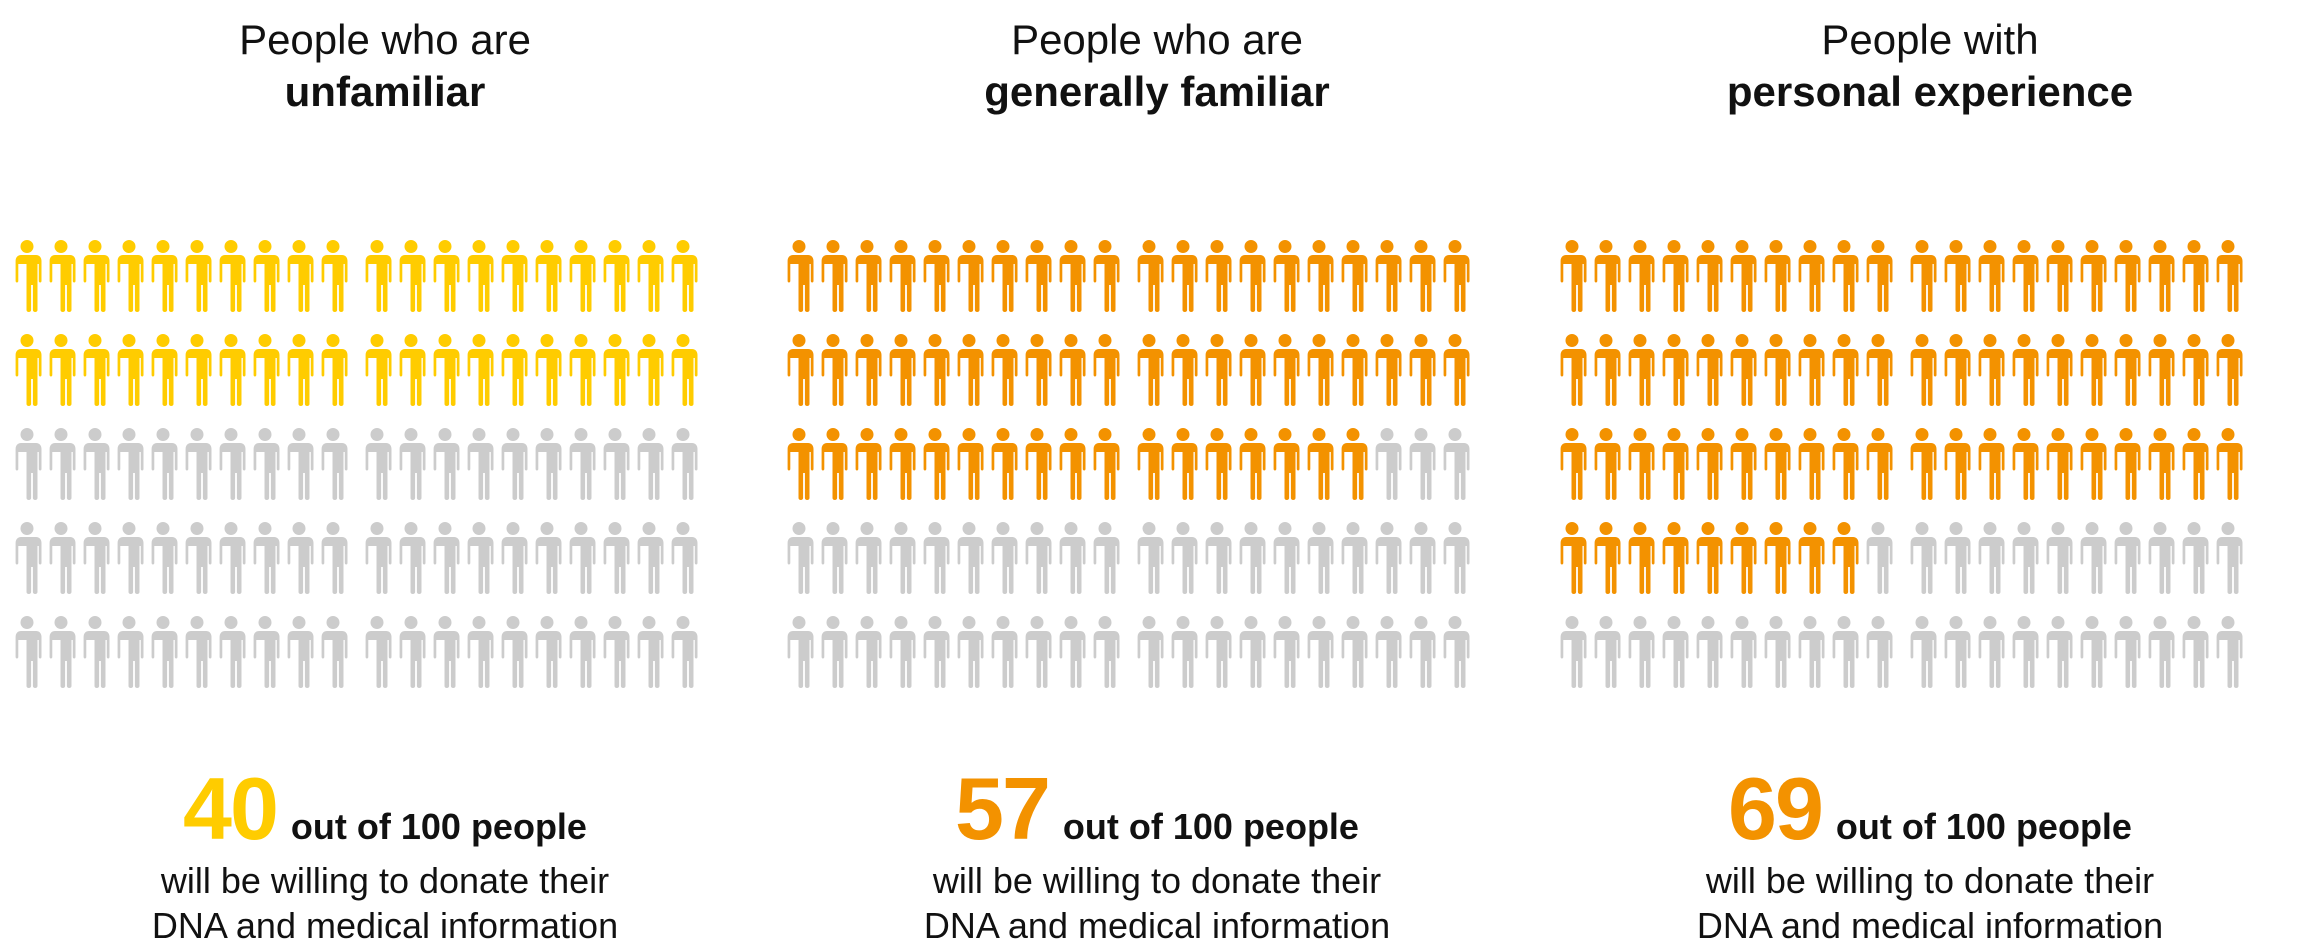  What do you see at coordinates (1921, 66) in the screenshot?
I see `panel-title: People with personal experience` at bounding box center [1921, 66].